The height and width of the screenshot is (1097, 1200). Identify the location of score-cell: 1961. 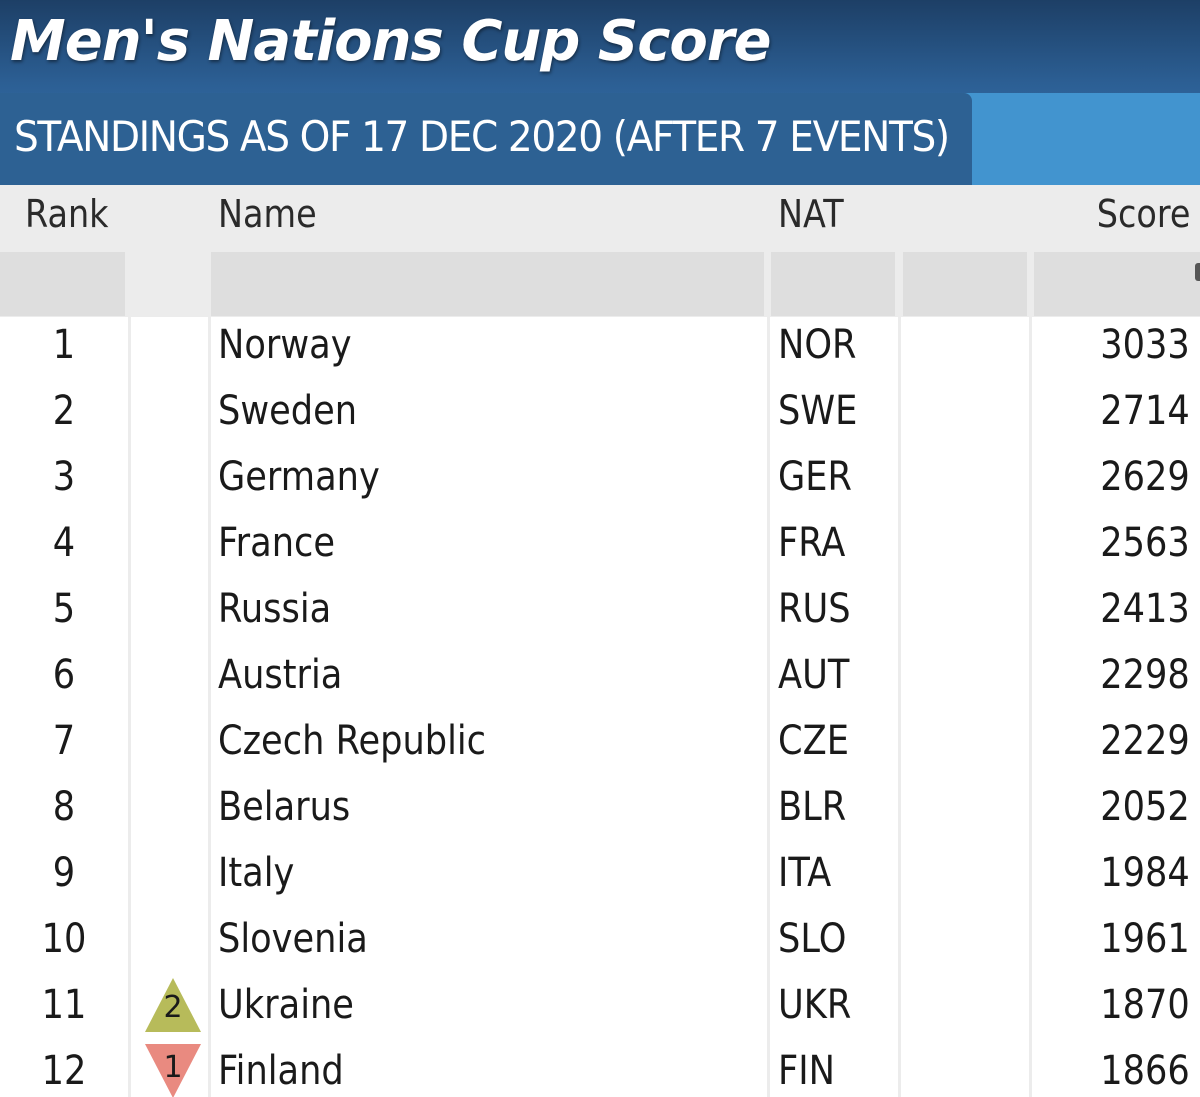
(1145, 939).